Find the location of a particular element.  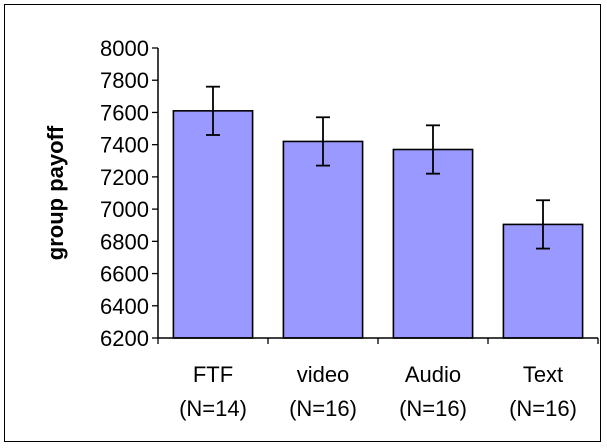

y-tick-label: 7600 is located at coordinates (124, 112).